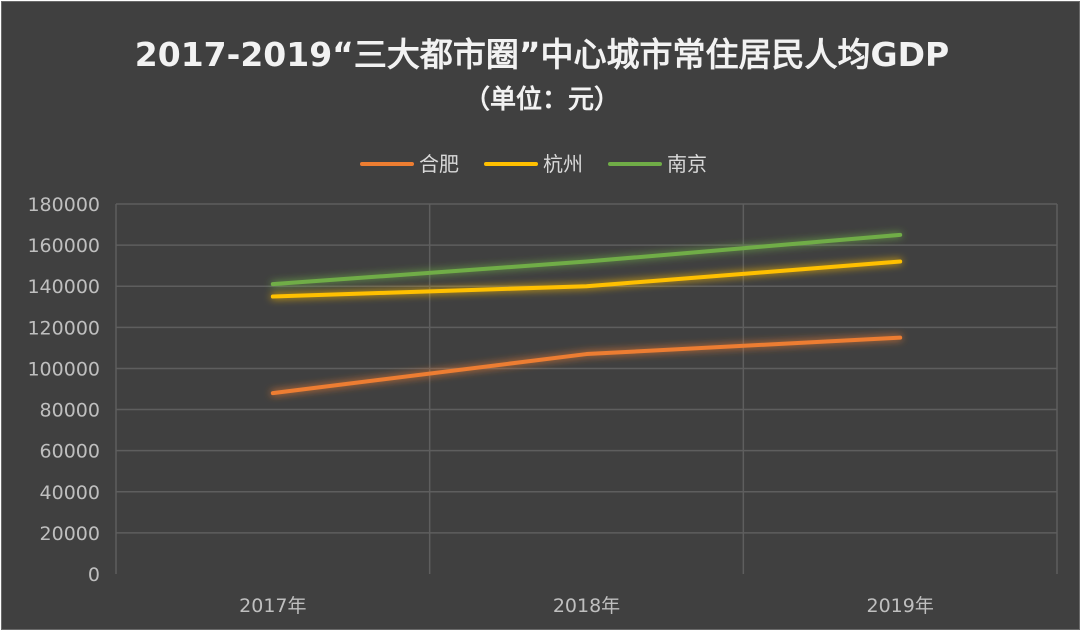 Image resolution: width=1081 pixels, height=631 pixels. I want to click on y-tick-label: 40000, so click(70, 493).